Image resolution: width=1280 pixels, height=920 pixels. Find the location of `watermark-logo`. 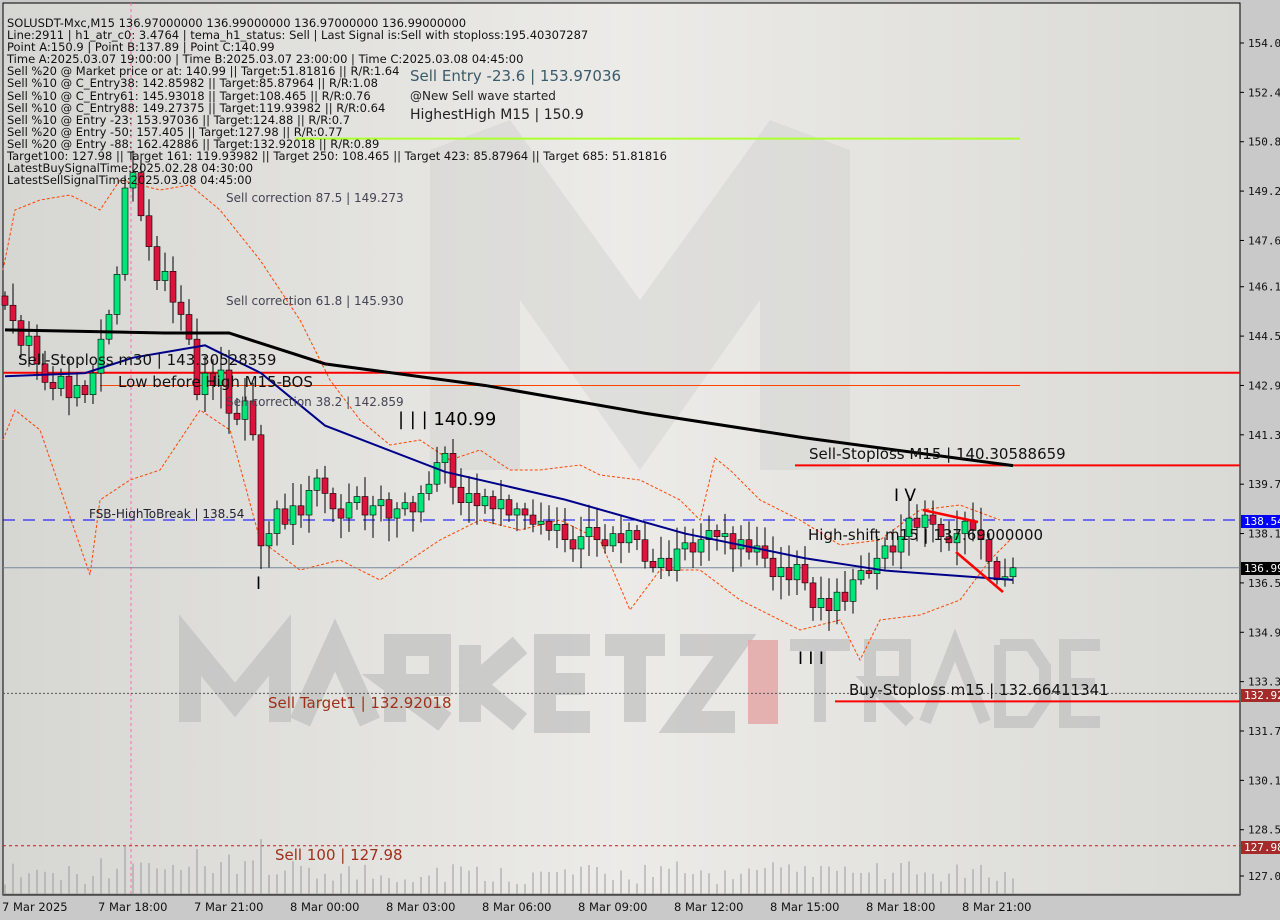

watermark-logo is located at coordinates (640, 295).